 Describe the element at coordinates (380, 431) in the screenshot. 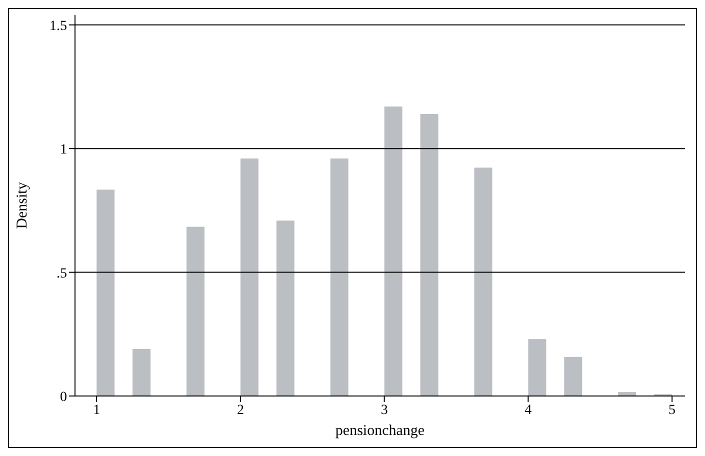

I see `x-axis-title: pensionchange` at that location.